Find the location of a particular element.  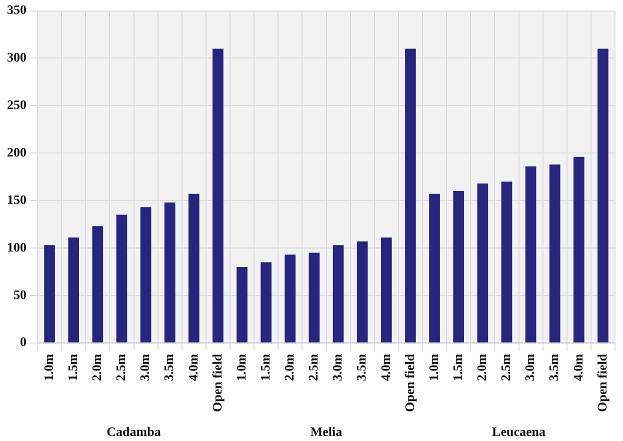

y-tick-label: 150 is located at coordinates (16, 199).